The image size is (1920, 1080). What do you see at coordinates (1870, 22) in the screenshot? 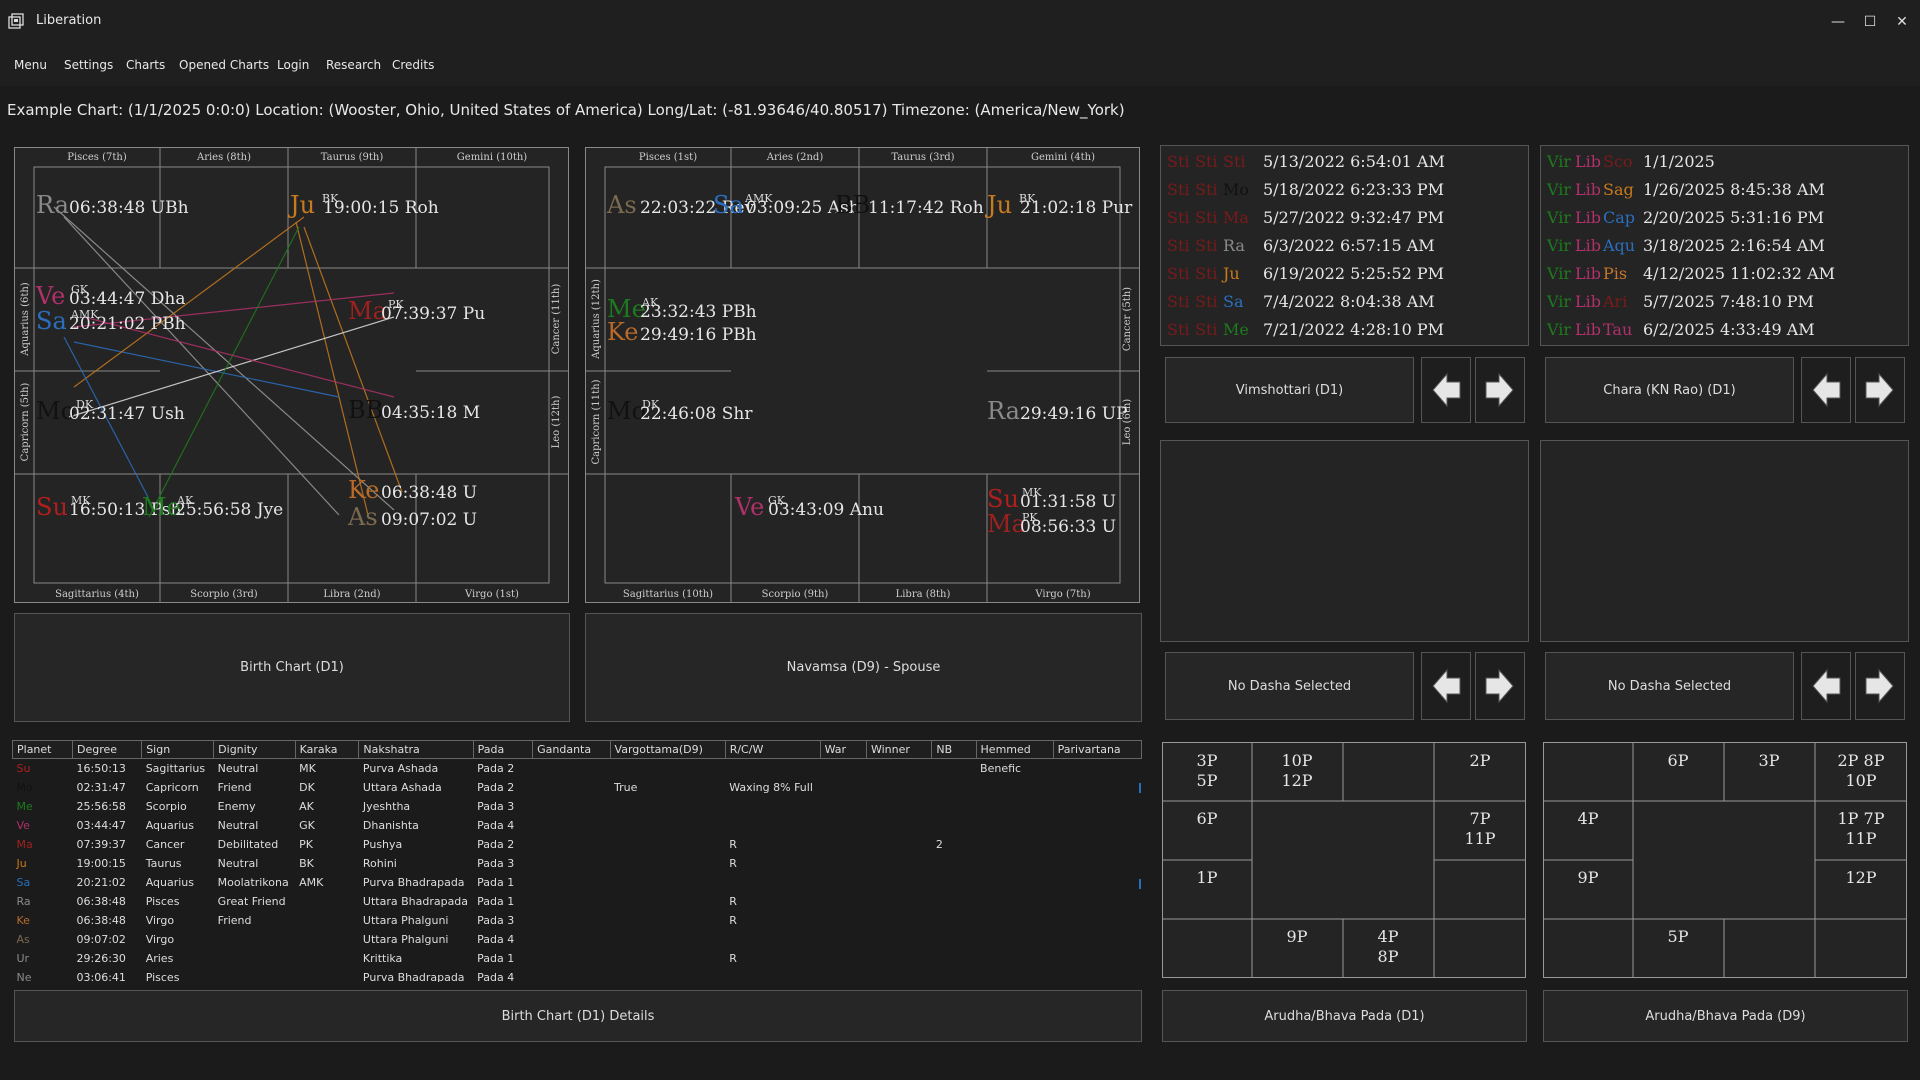
I see `maximize-button: ☐` at bounding box center [1870, 22].